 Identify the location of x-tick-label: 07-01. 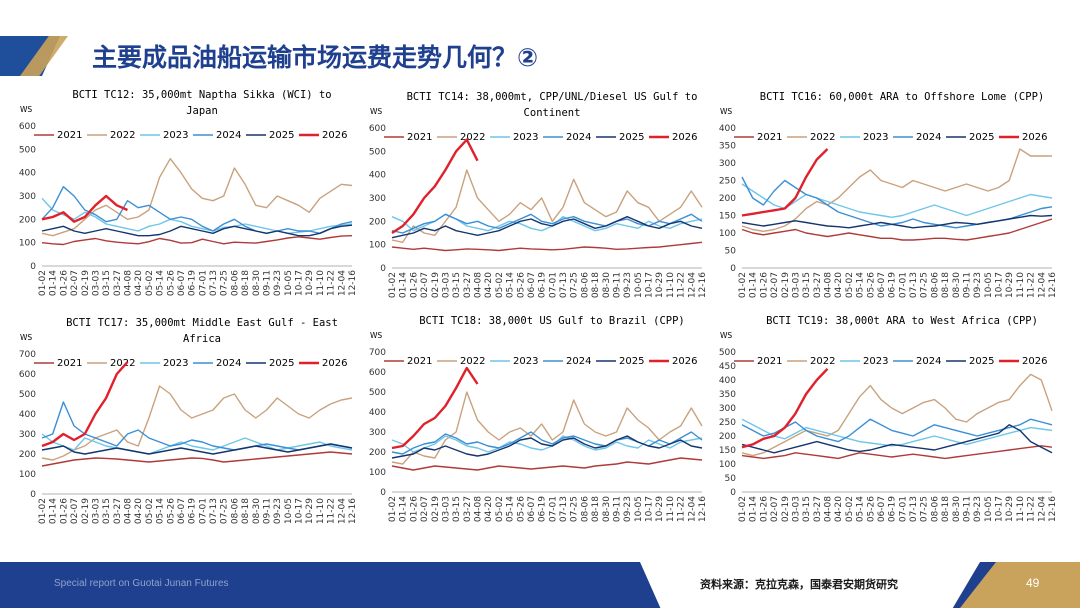
(203, 511).